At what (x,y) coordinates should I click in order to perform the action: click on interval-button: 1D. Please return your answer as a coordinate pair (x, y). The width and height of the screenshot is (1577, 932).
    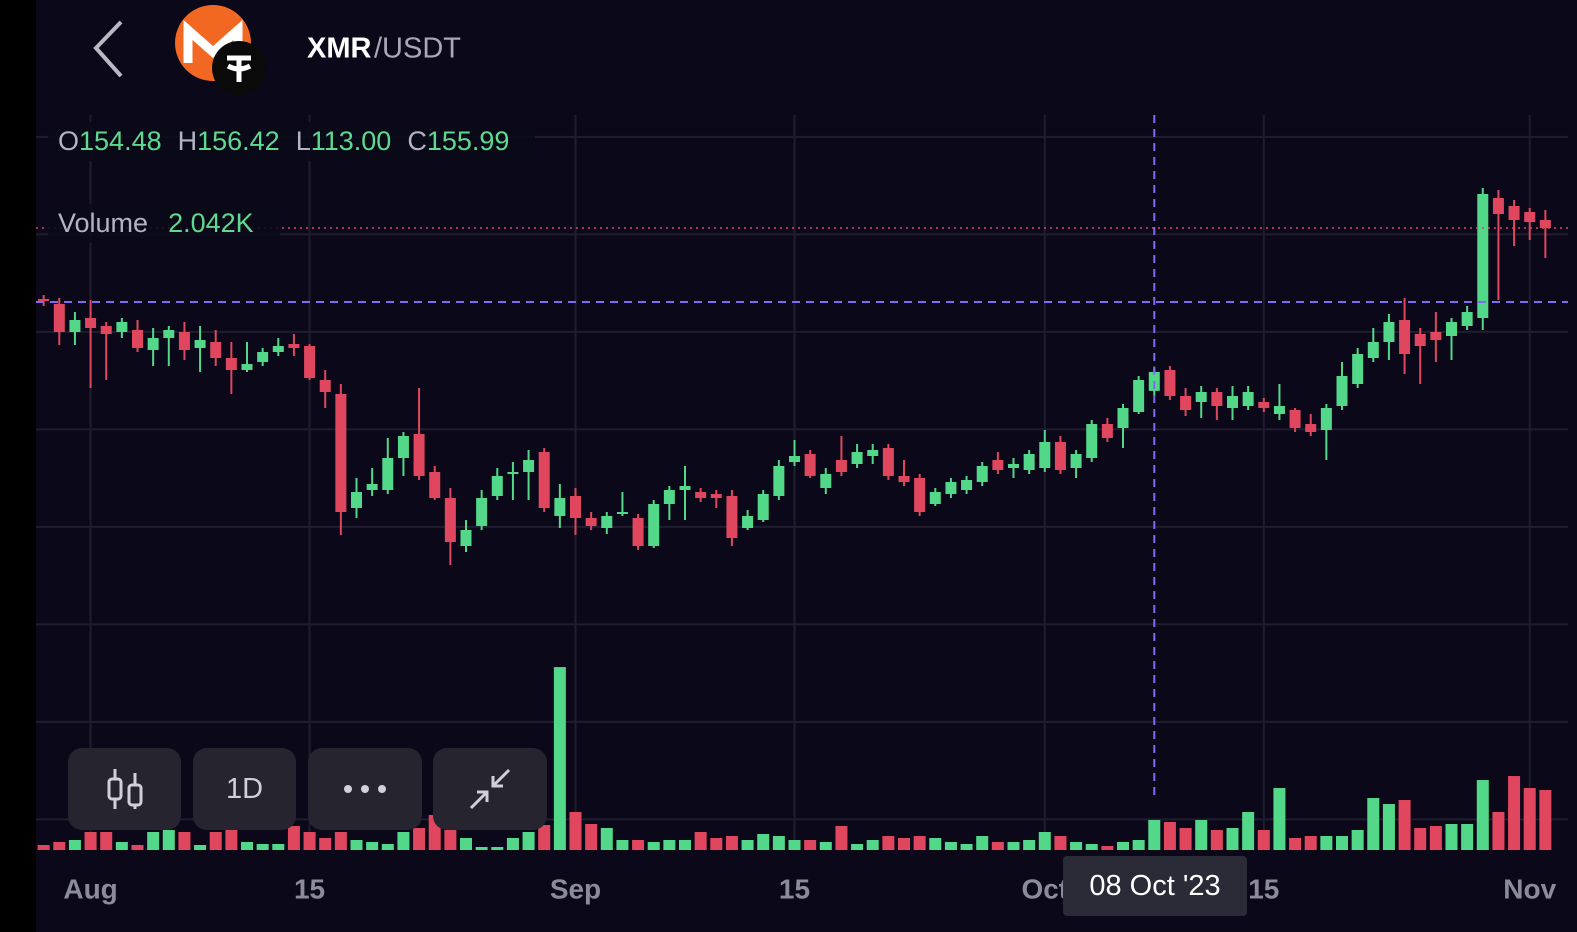
    Looking at the image, I should click on (244, 789).